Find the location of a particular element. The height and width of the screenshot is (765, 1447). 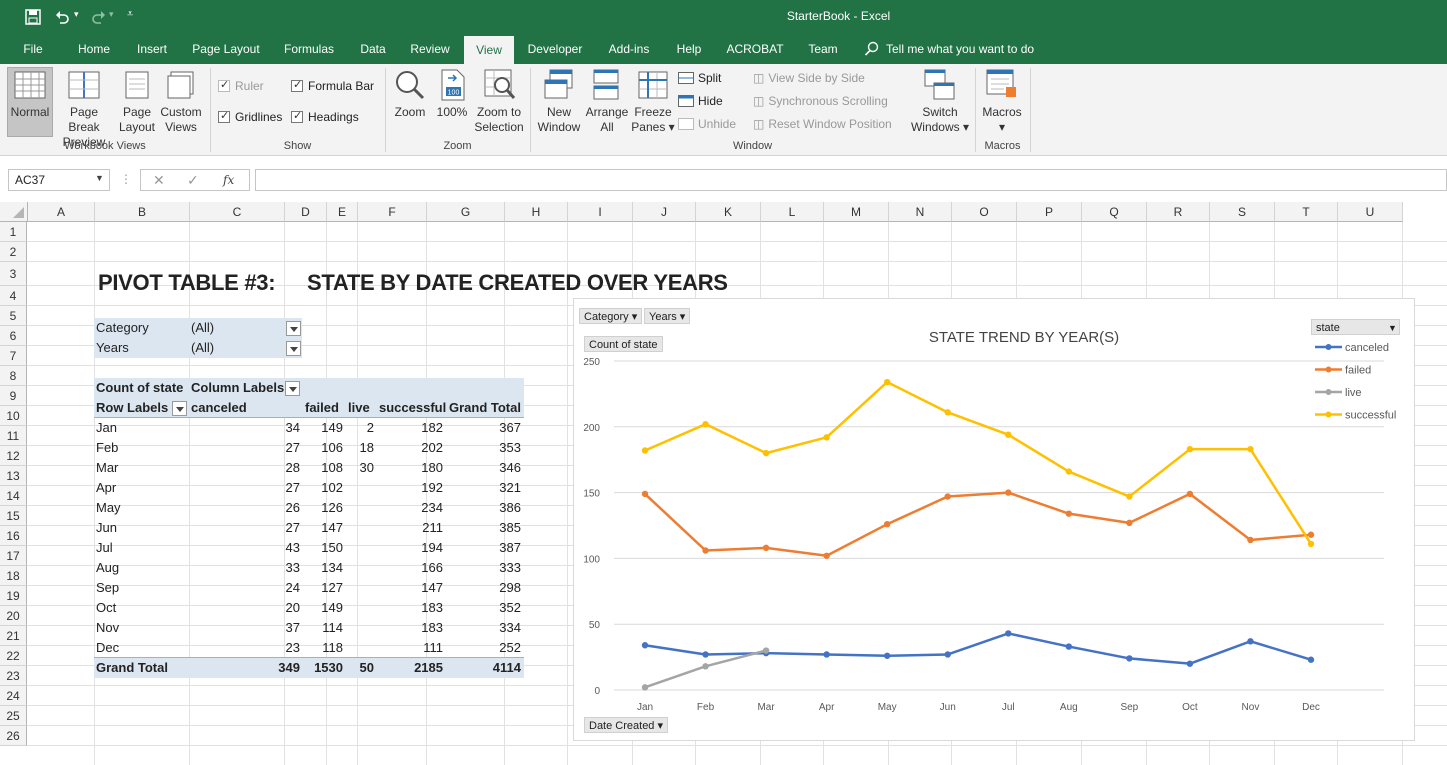

row-header-6: 6 is located at coordinates (13, 336).